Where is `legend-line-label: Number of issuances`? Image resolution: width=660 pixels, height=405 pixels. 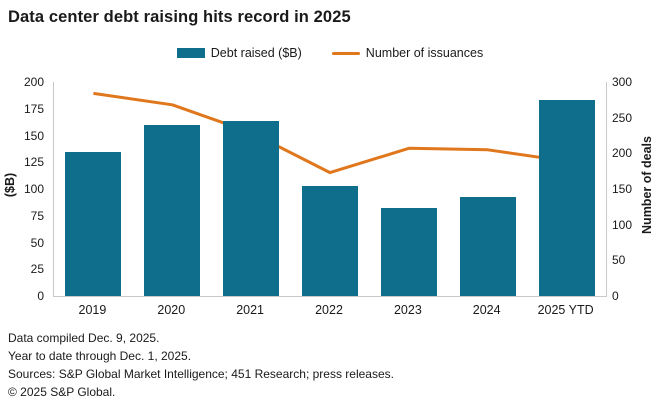 legend-line-label: Number of issuances is located at coordinates (424, 53).